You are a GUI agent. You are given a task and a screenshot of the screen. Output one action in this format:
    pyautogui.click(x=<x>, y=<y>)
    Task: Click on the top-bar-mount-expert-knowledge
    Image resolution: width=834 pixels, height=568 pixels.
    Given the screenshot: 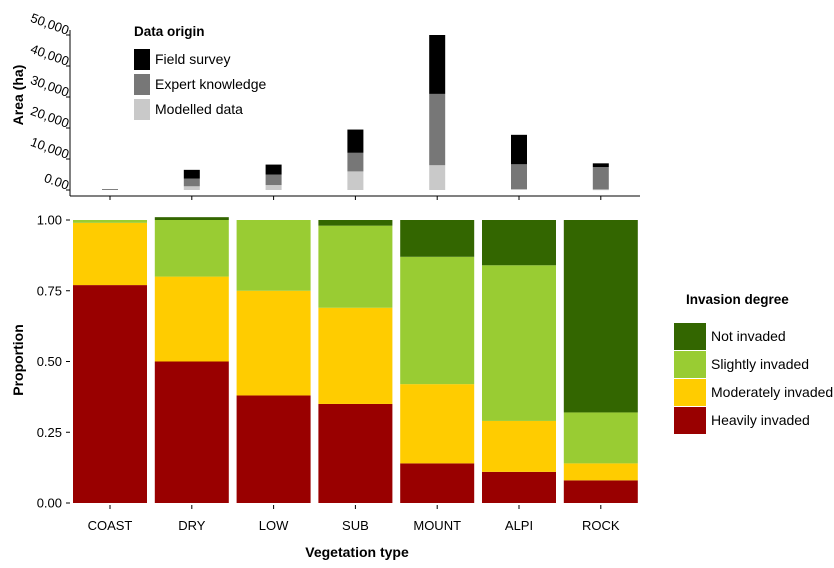 What is the action you would take?
    pyautogui.click(x=437, y=129)
    